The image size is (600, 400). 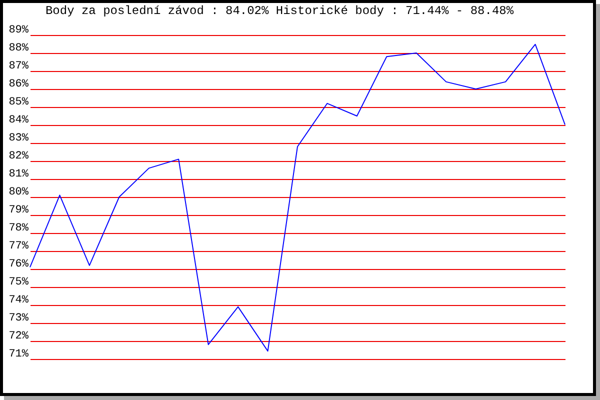 What do you see at coordinates (18, 156) in the screenshot?
I see `y-tick-label: 82%` at bounding box center [18, 156].